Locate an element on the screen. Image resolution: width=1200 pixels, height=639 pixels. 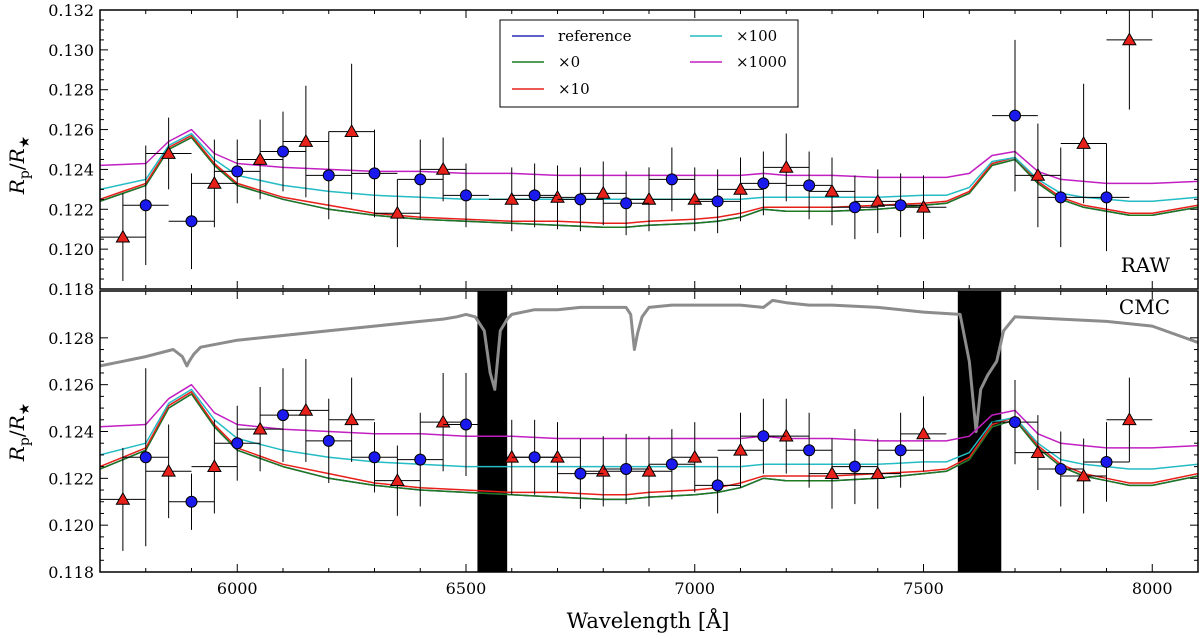
cmc-y-tick-label-4: 0.126 is located at coordinates (71, 385).